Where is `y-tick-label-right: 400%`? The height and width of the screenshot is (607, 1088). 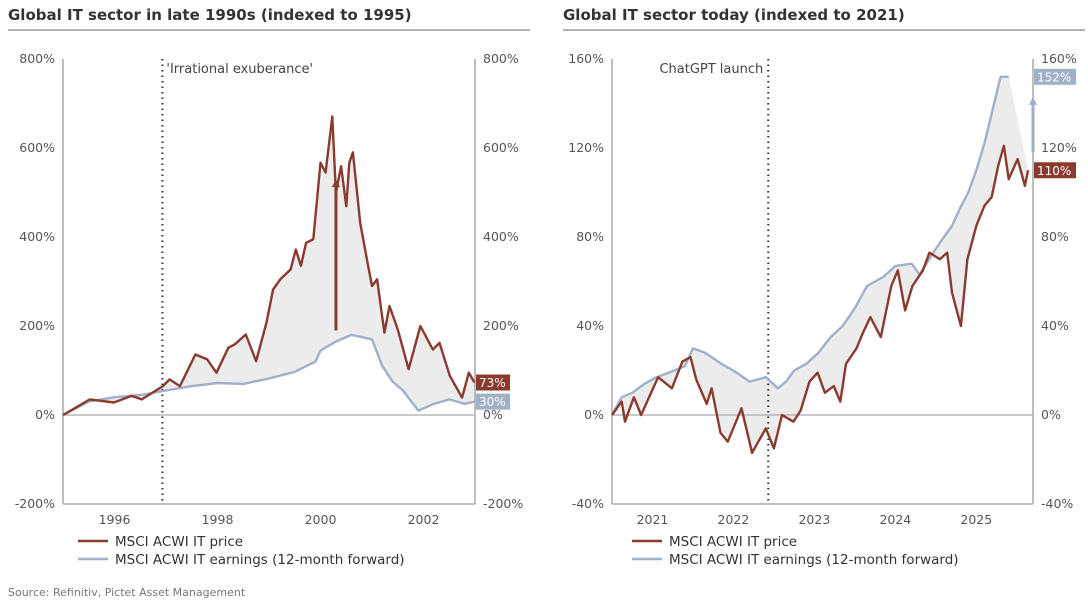 y-tick-label-right: 400% is located at coordinates (501, 236).